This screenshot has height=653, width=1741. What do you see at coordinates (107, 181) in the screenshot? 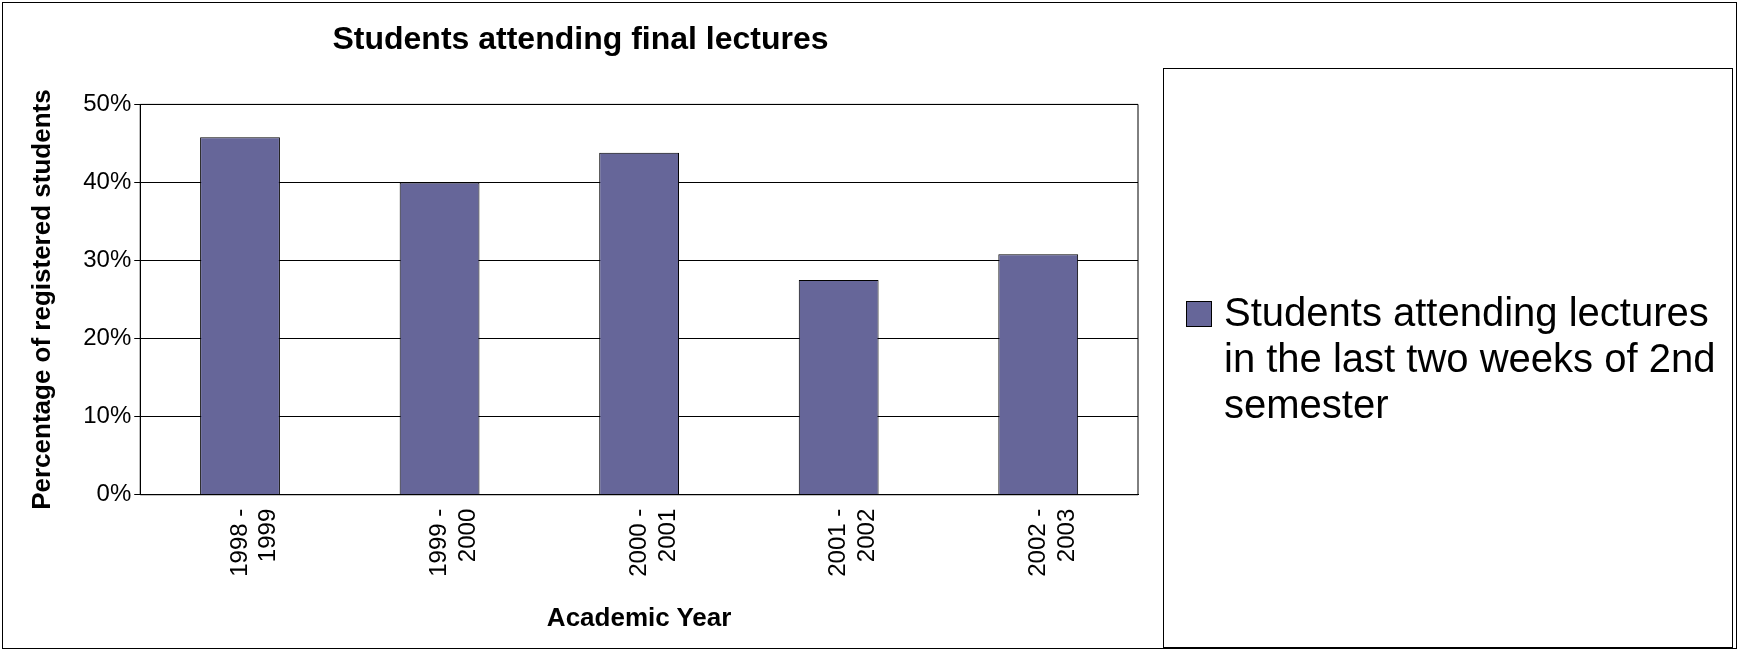
I see `y-tick-label: 40%` at bounding box center [107, 181].